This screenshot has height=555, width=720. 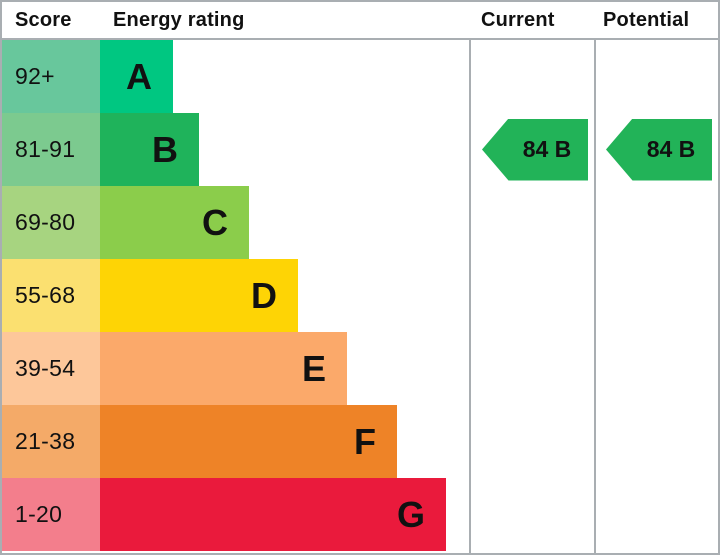 I want to click on band-bar: B, so click(x=149, y=149).